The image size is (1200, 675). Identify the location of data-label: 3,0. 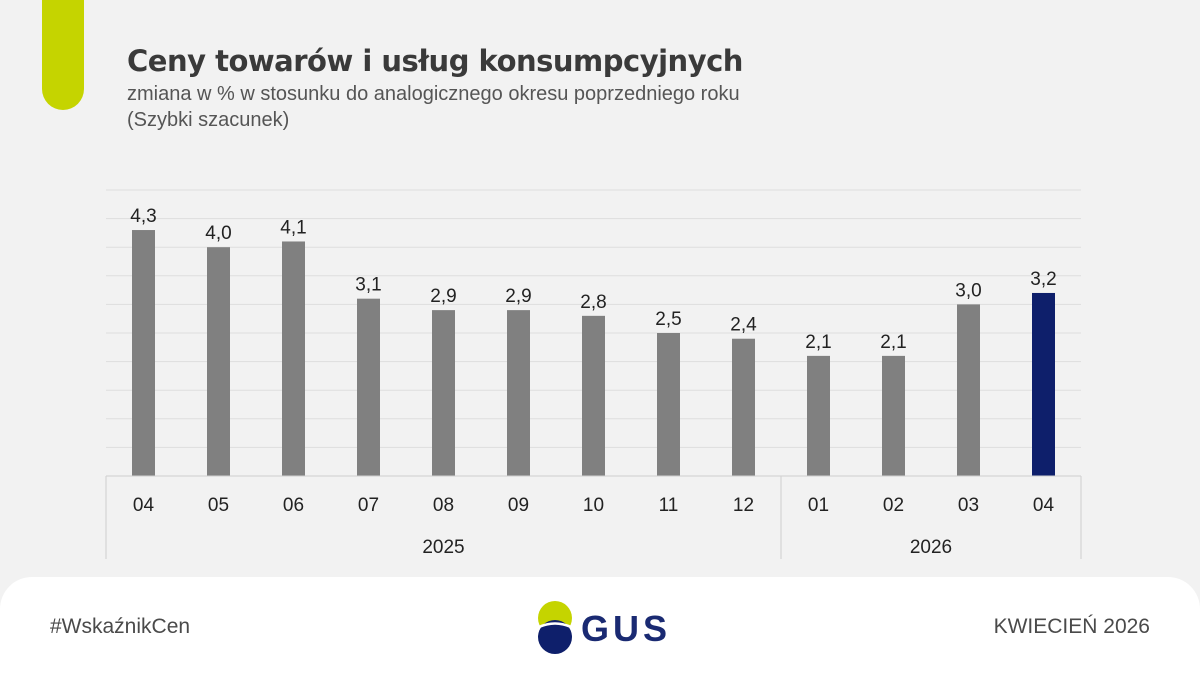
(968, 290).